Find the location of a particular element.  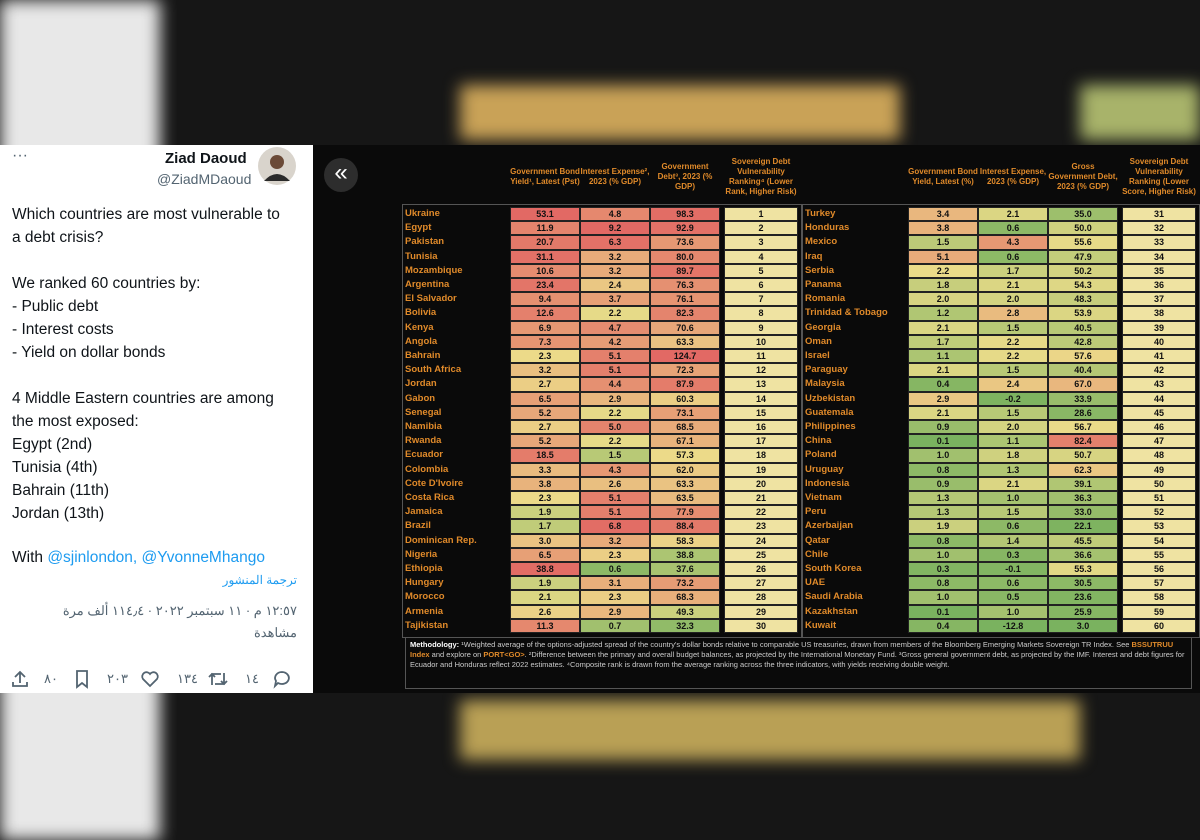

country-name: China is located at coordinates (818, 441).